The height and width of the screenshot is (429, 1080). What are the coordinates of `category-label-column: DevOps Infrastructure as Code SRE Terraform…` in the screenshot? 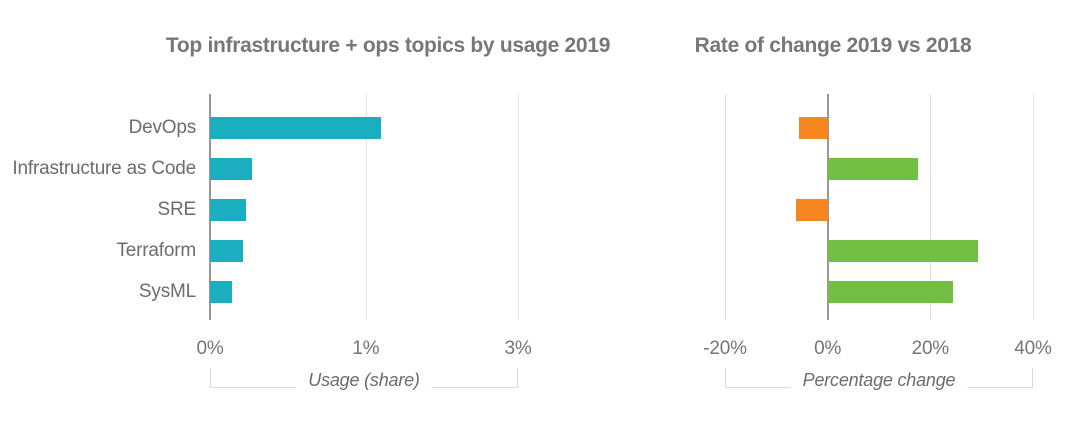 It's located at (98, 207).